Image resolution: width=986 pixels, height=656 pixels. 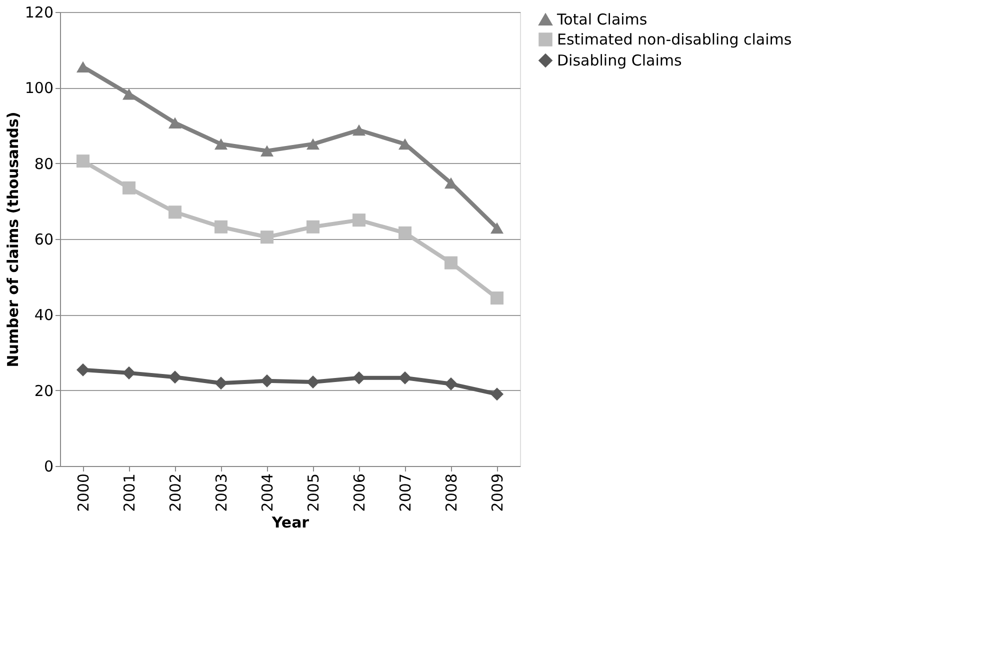 What do you see at coordinates (49, 467) in the screenshot?
I see `y-tick-label: 0` at bounding box center [49, 467].